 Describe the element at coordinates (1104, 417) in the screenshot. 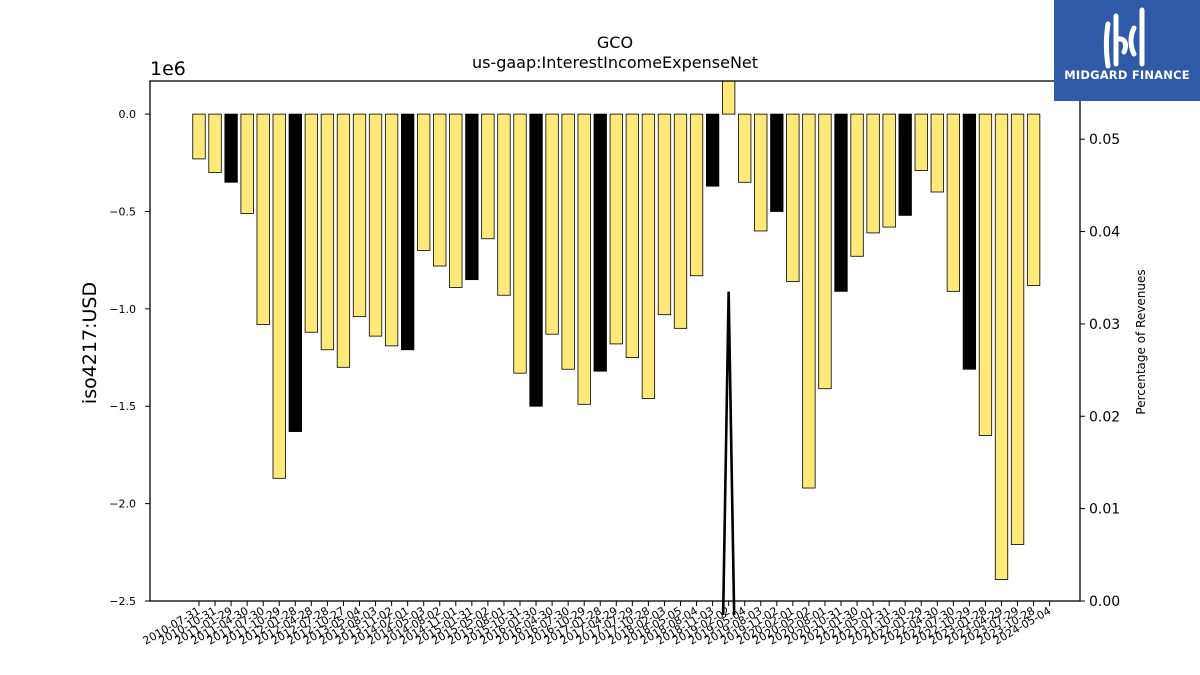

I see `y2-tick-label: 0.02` at that location.